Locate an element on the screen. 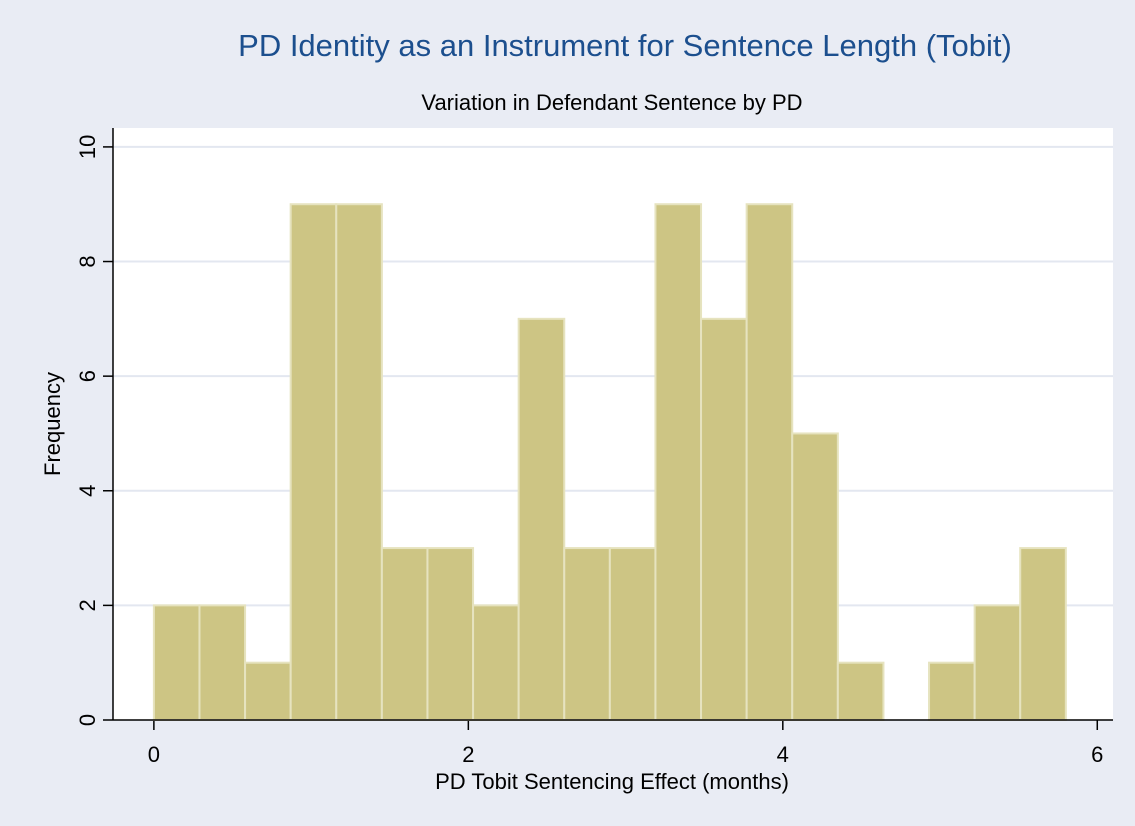 Image resolution: width=1135 pixels, height=826 pixels. x-tick-label: 6 is located at coordinates (1097, 754).